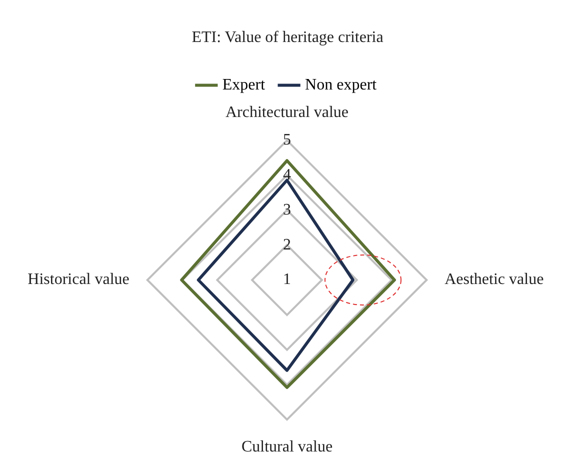  I want to click on y-tick-label: 2, so click(287, 245).